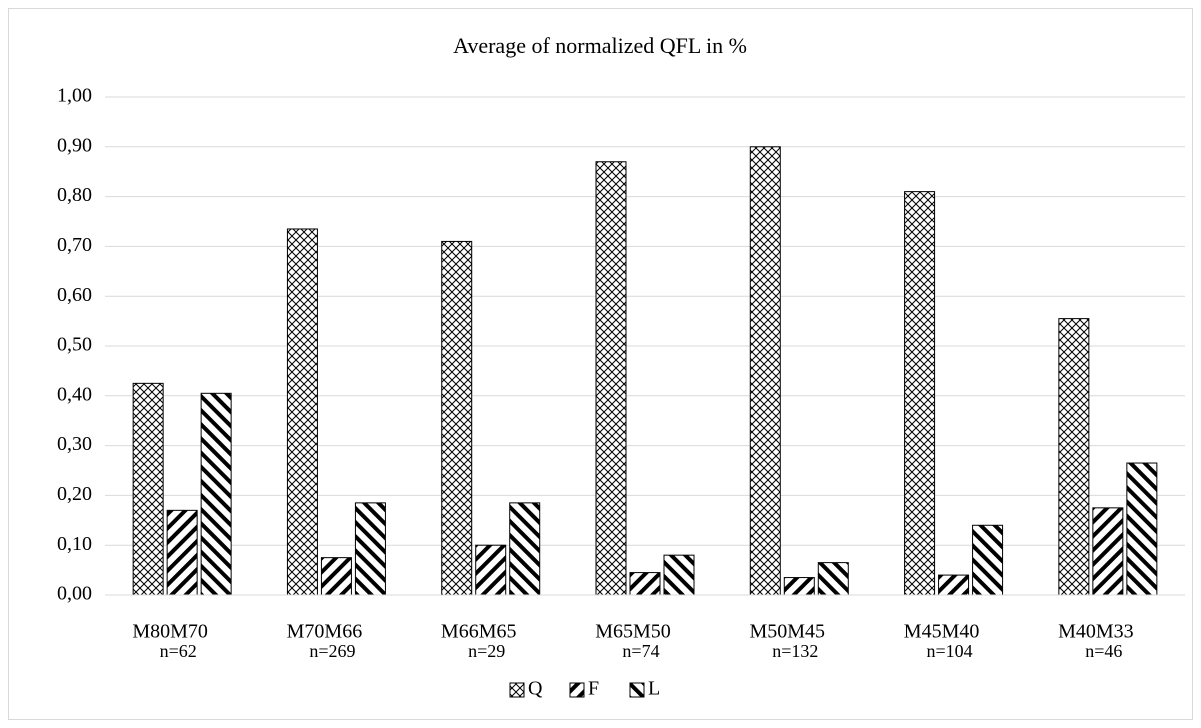  I want to click on chart-title: Average of normalized QFL in %, so click(600, 45).